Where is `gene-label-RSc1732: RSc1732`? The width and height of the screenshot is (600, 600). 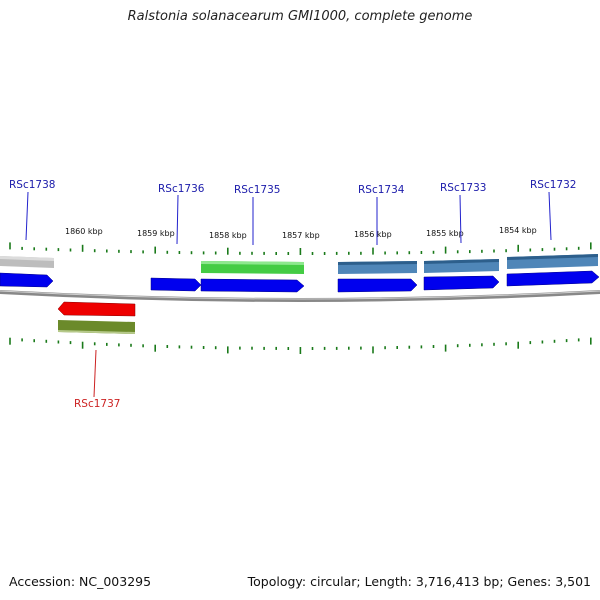
gene-label-RSc1732: RSc1732 is located at coordinates (553, 185).